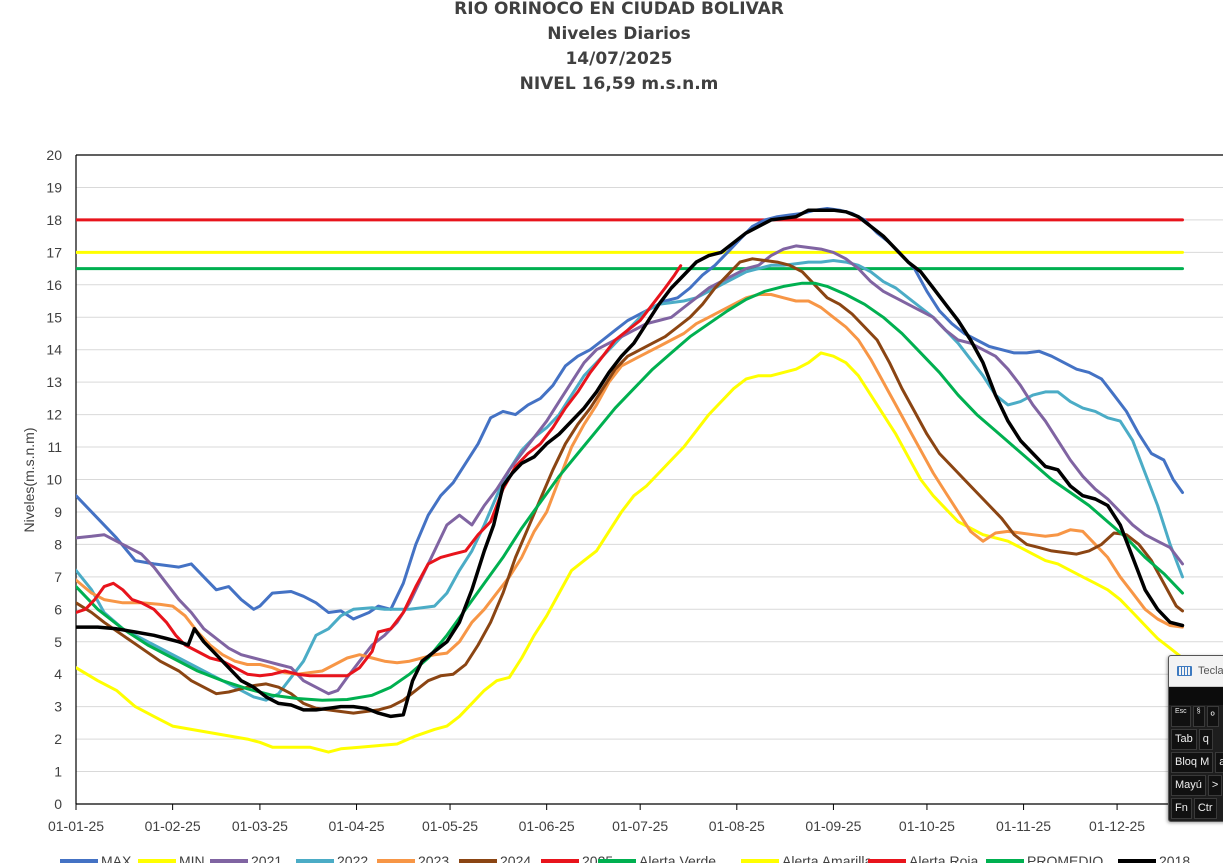 The width and height of the screenshot is (1223, 863). Describe the element at coordinates (1184, 739) in the screenshot. I see `key-tab: Tab` at that location.